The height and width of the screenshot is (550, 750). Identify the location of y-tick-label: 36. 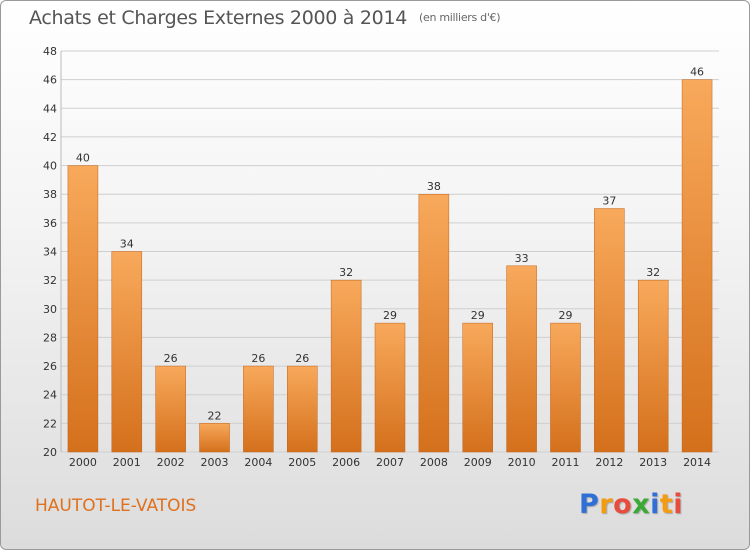
(50, 223).